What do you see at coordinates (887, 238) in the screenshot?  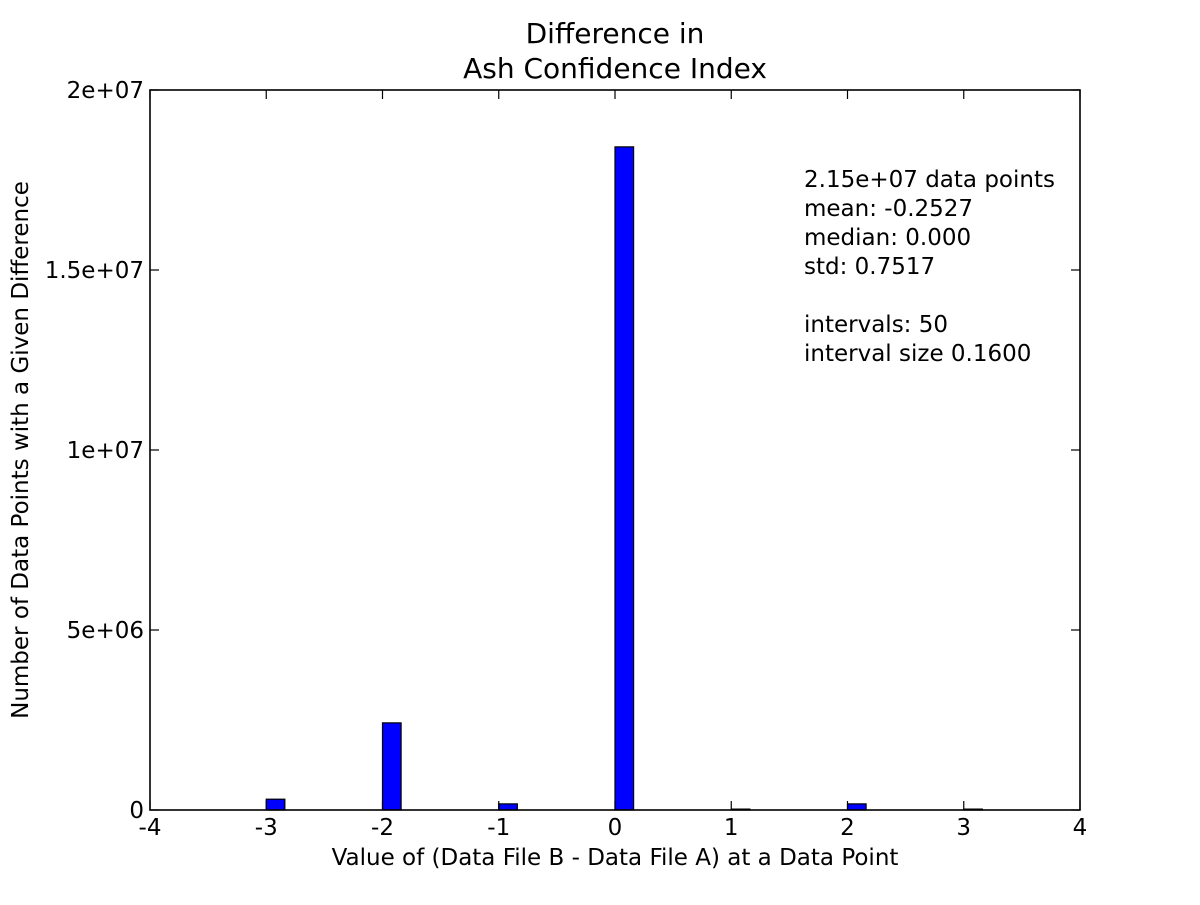 I see `annotation-line-2: median: 0.000` at bounding box center [887, 238].